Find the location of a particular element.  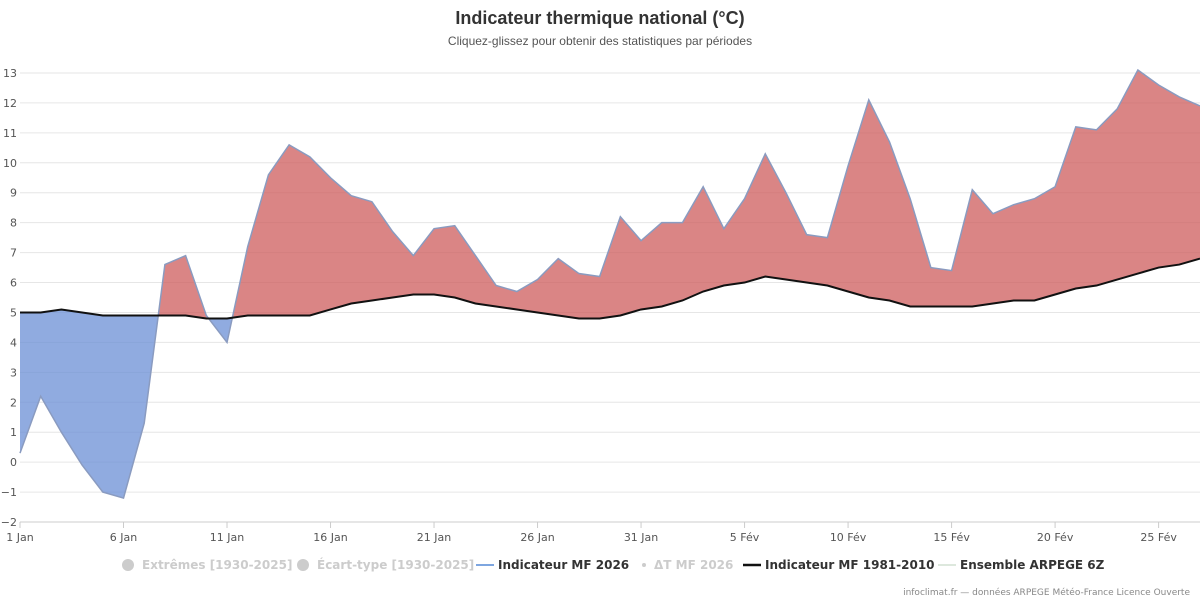

x-tick-label: 1 Jan is located at coordinates (19, 537).